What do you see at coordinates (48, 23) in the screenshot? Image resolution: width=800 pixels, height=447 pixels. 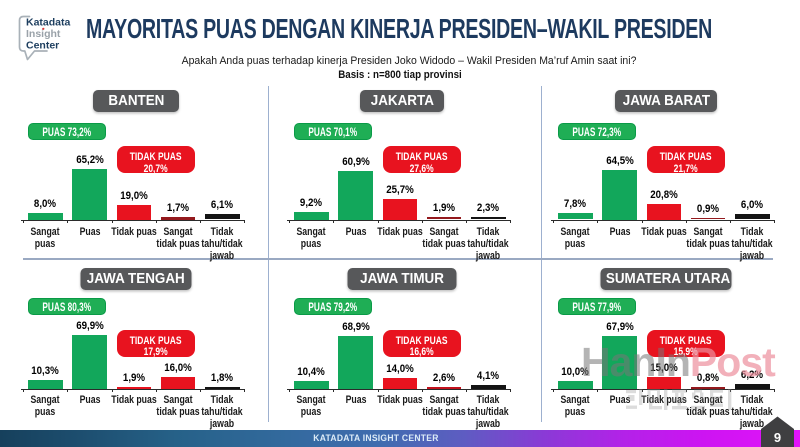 I see `svg-text: Katadata` at bounding box center [48, 23].